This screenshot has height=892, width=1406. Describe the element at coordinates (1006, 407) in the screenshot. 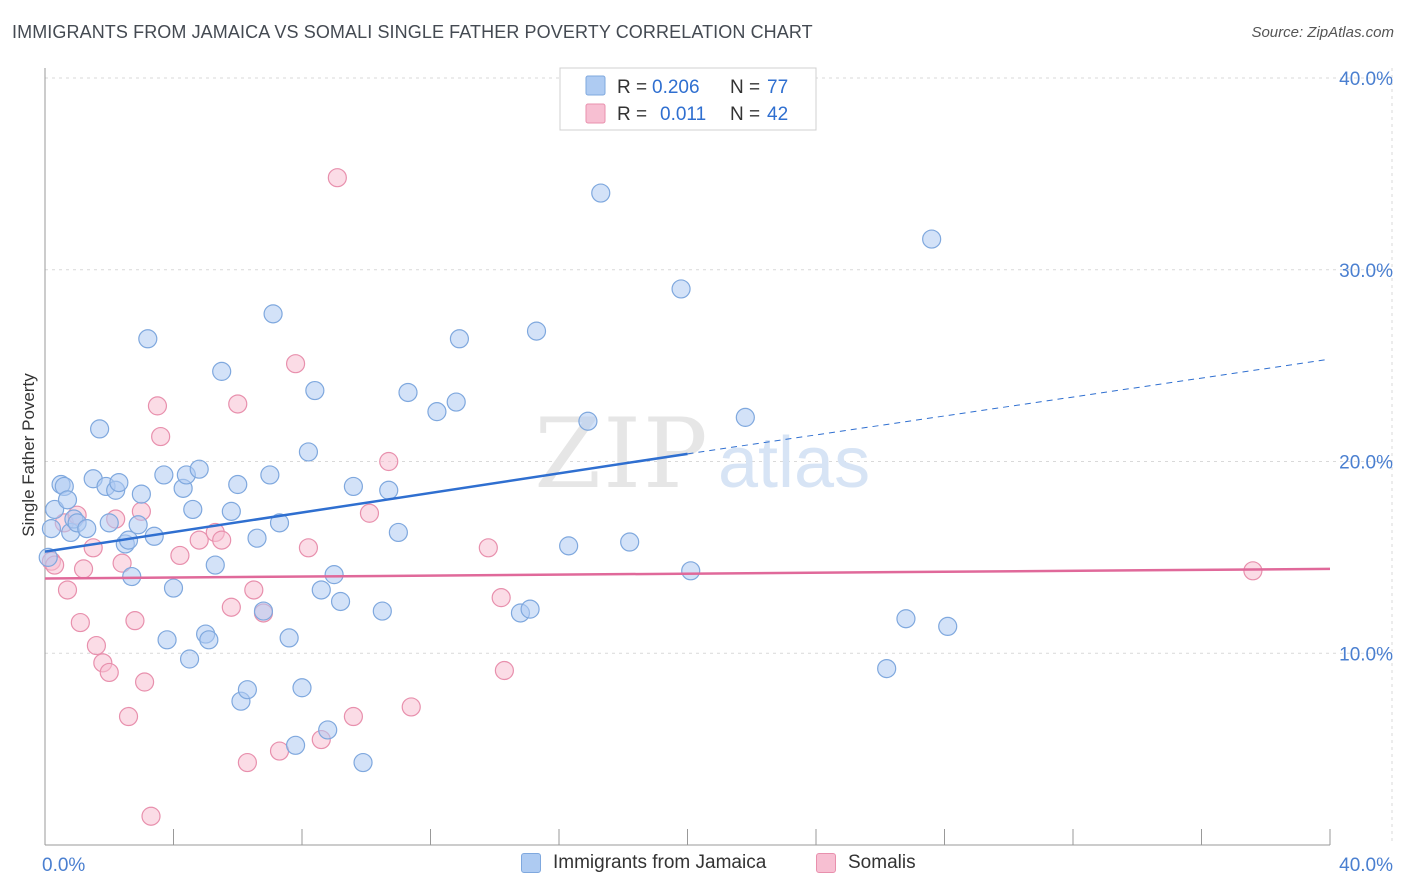

I see `jamaica-trend-extension` at that location.